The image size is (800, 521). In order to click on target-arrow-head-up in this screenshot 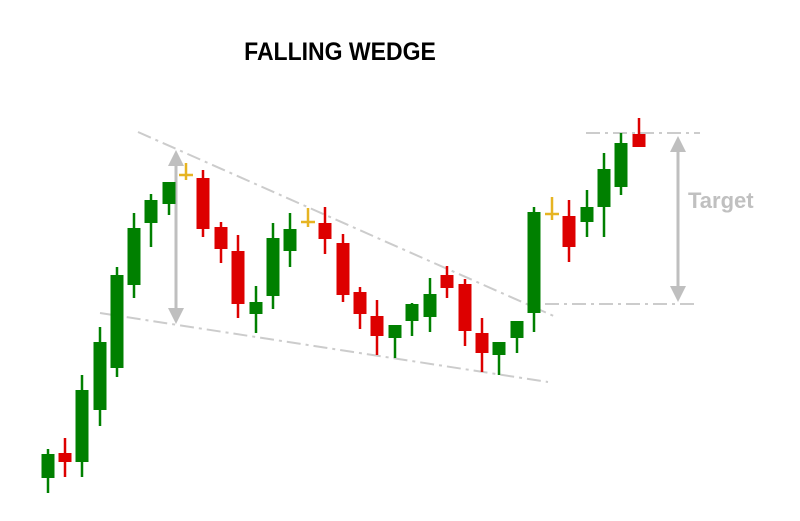, I will do `click(678, 144)`.